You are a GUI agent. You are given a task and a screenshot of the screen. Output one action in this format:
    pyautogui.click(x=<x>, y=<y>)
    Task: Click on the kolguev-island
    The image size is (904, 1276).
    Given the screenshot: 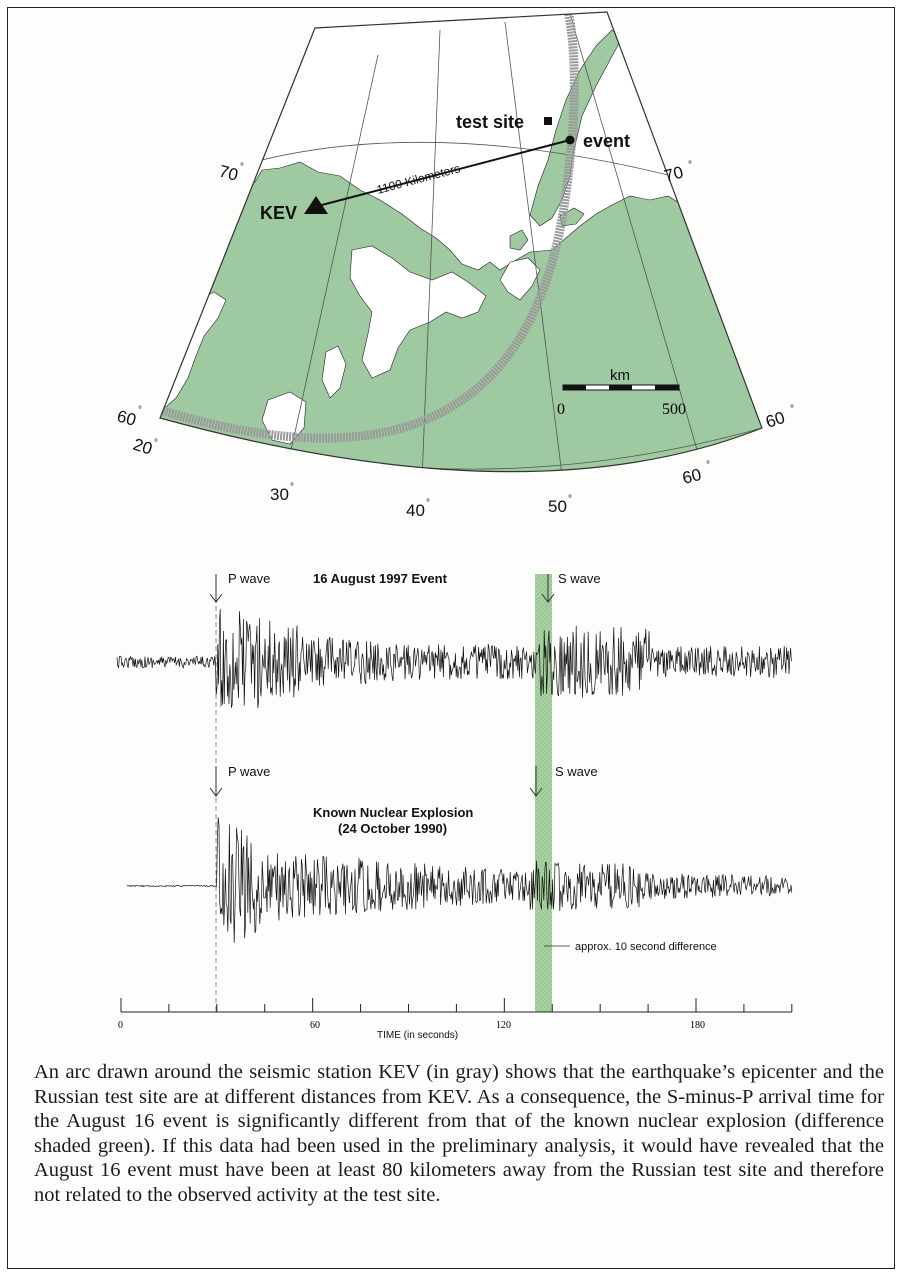 What is the action you would take?
    pyautogui.click(x=519, y=240)
    